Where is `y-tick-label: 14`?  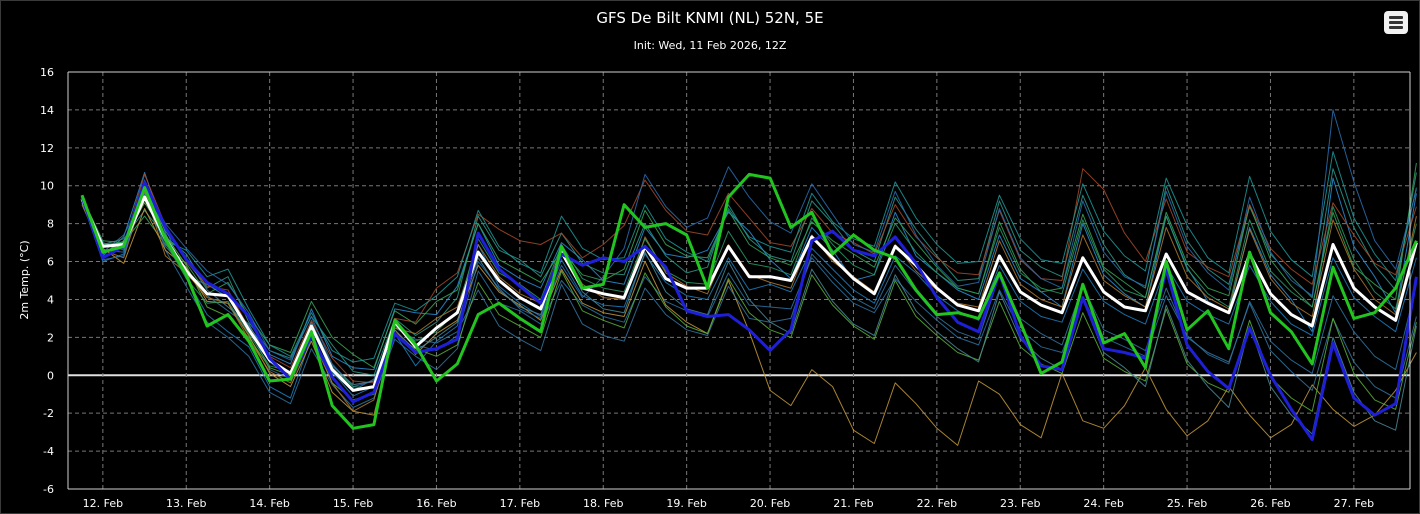
y-tick-label: 14 is located at coordinates (47, 110).